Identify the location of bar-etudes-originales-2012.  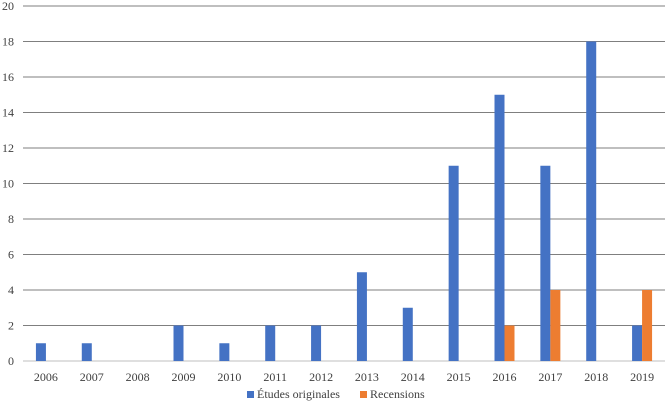
(316, 343).